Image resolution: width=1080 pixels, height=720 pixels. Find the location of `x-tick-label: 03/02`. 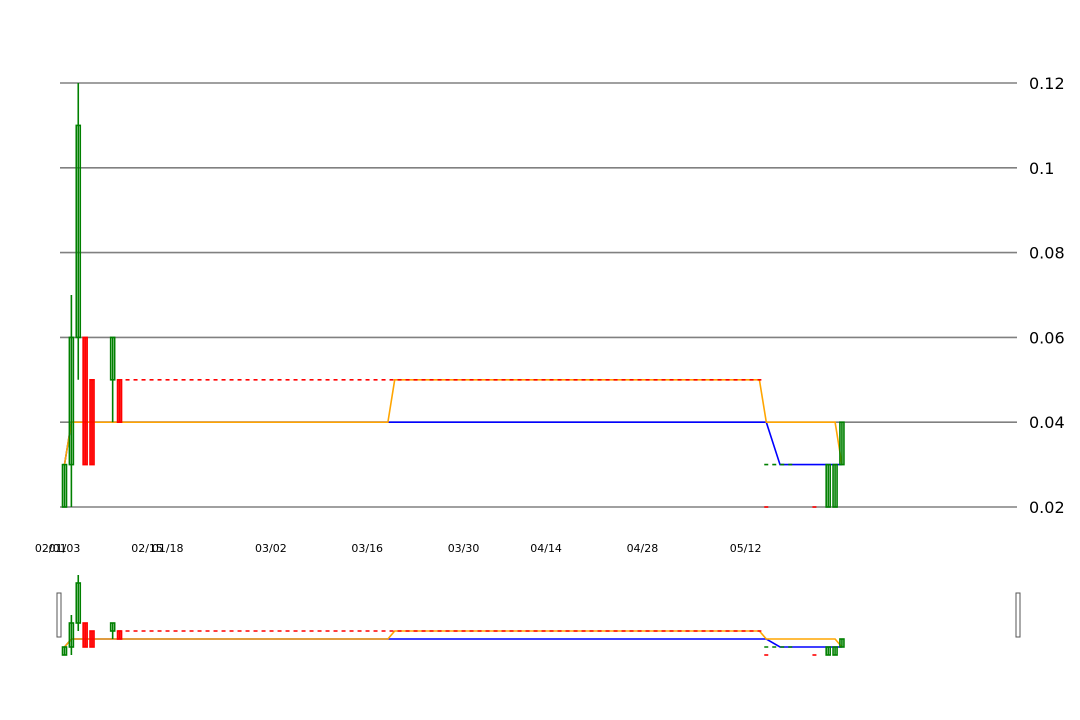

x-tick-label: 03/02 is located at coordinates (271, 548).